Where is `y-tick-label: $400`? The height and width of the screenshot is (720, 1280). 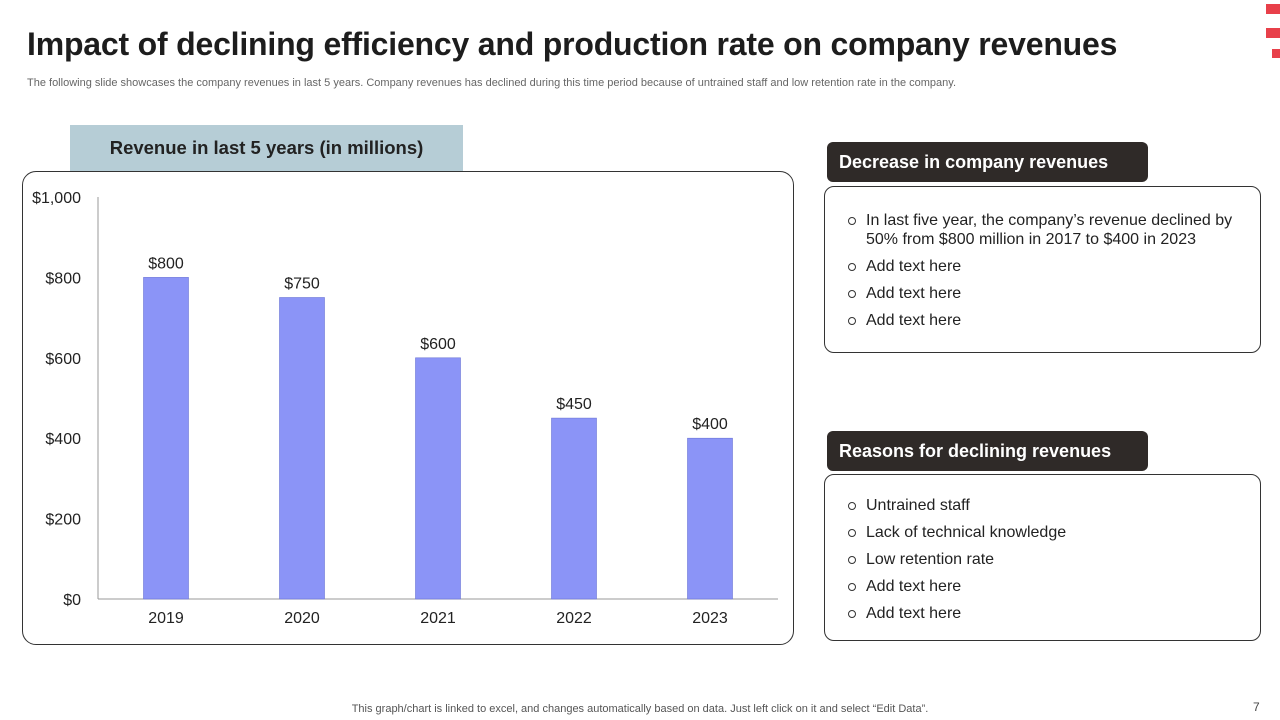
y-tick-label: $400 is located at coordinates (63, 439).